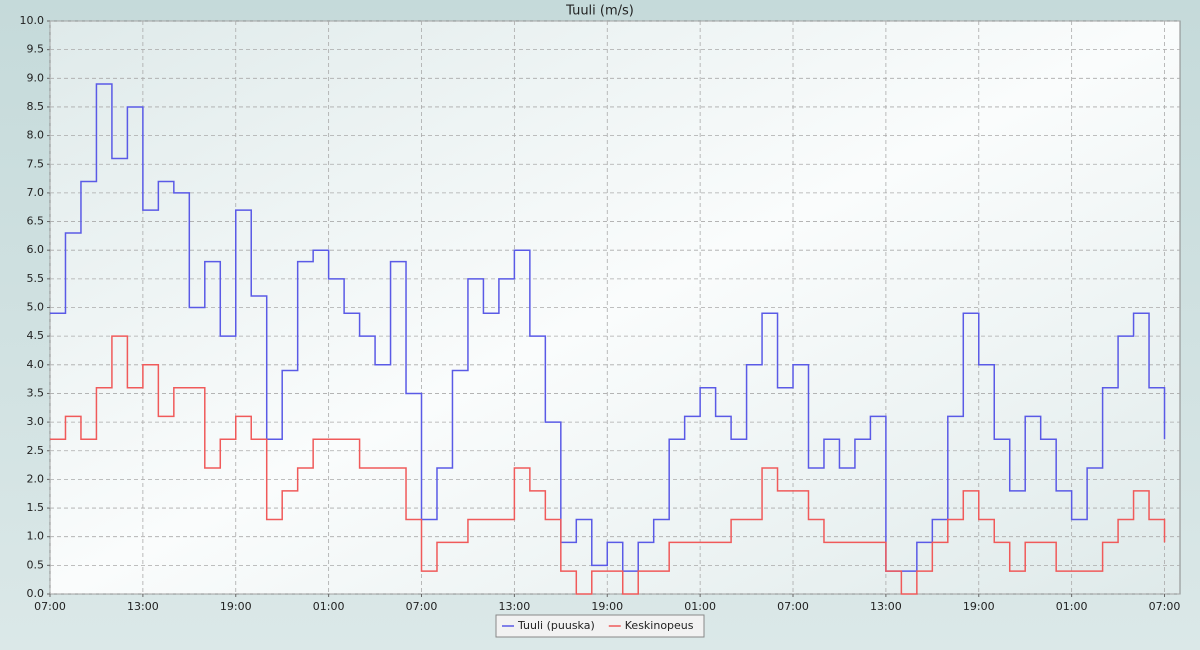 Image resolution: width=1200 pixels, height=650 pixels. I want to click on y-tick-label: 7.5, so click(36, 163).